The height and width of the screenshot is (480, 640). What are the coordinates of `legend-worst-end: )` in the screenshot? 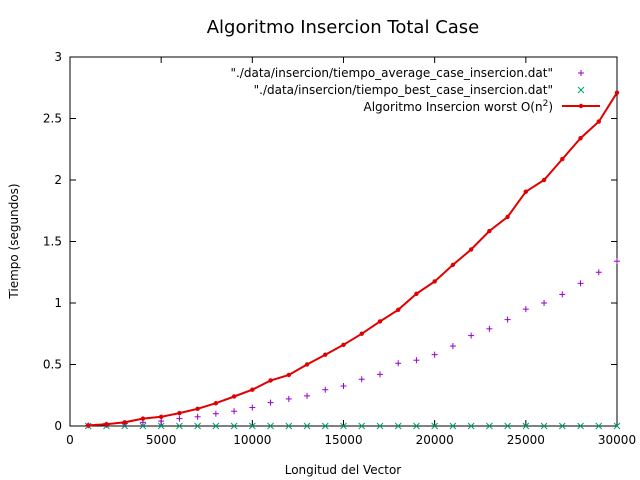 It's located at (550, 107).